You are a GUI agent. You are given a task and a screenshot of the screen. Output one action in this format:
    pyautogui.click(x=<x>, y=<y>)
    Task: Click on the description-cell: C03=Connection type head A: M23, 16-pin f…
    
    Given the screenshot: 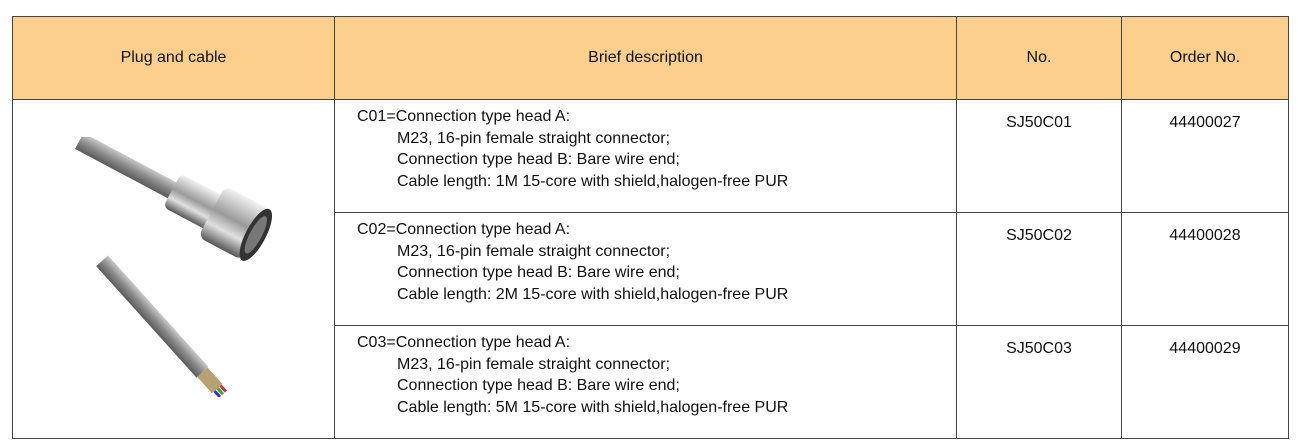 What is the action you would take?
    pyautogui.click(x=645, y=382)
    